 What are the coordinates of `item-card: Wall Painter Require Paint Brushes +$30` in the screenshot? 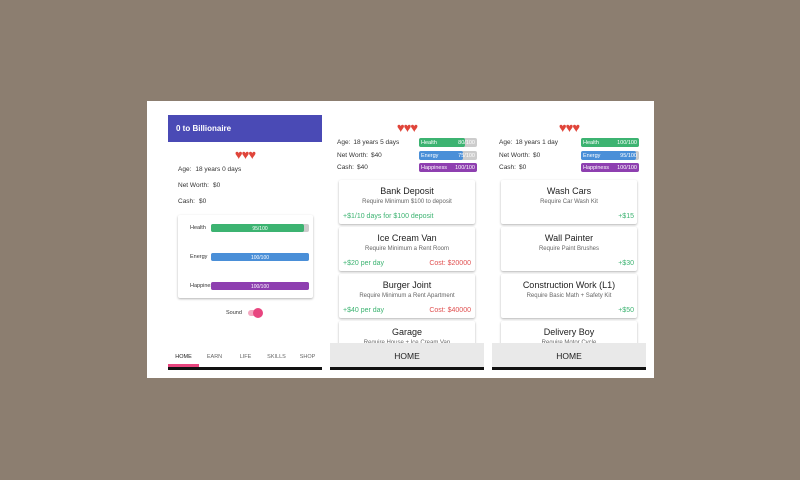 It's located at (569, 249).